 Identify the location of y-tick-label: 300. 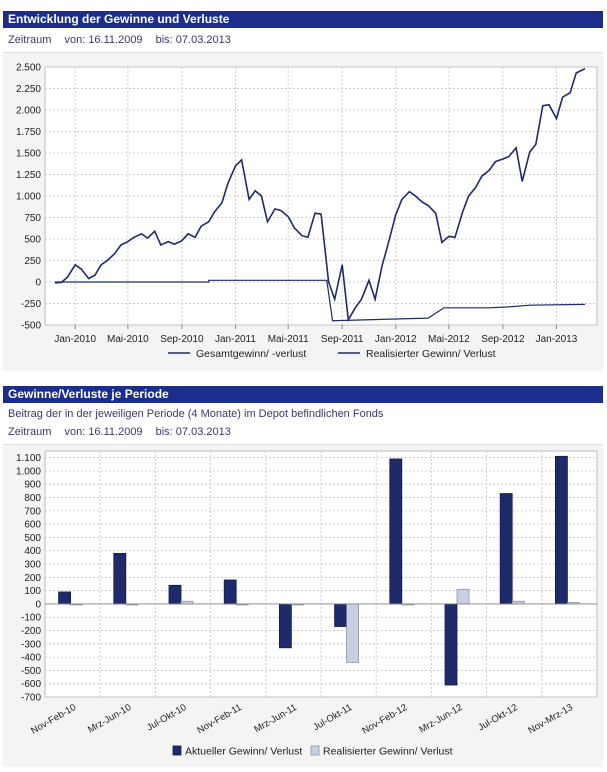
(32, 565).